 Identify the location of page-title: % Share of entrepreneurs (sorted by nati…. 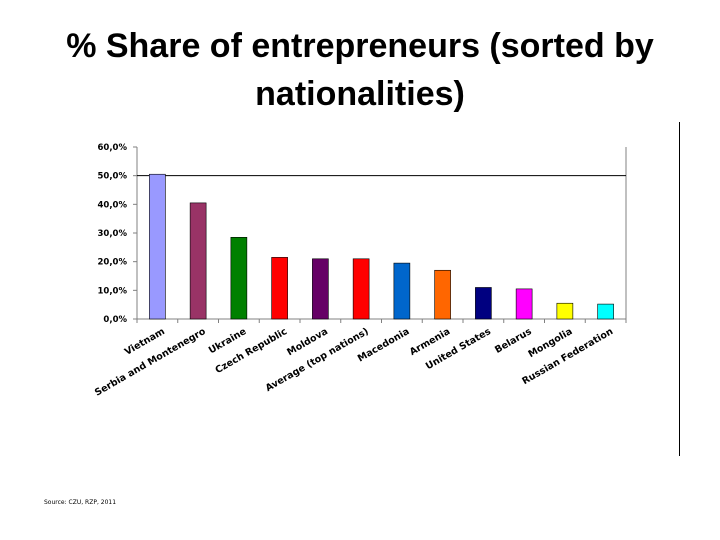
(360, 70).